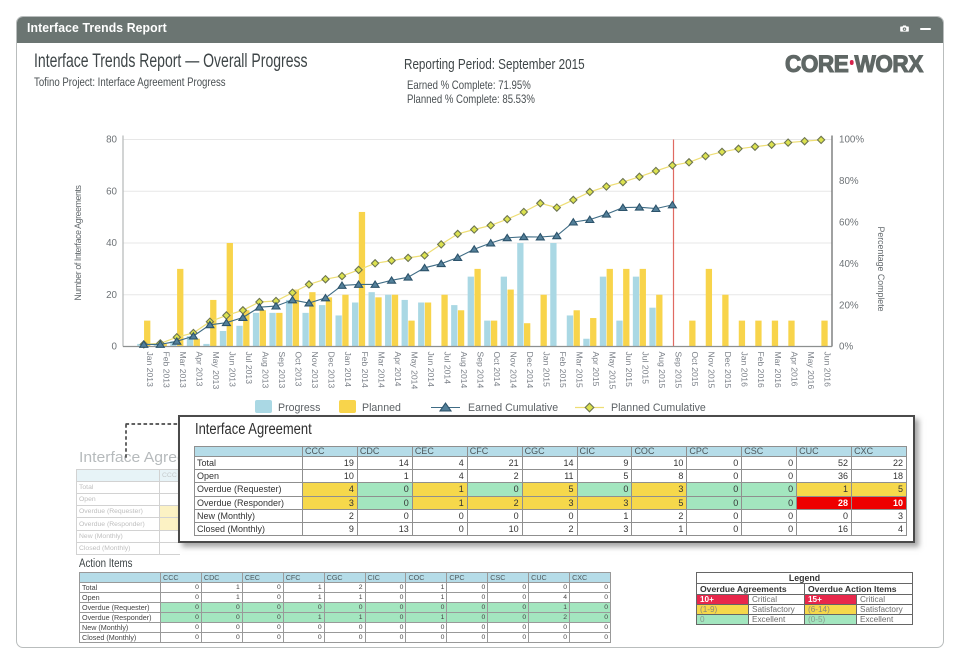 The image size is (960, 669). I want to click on svg-text: 40, so click(111, 243).